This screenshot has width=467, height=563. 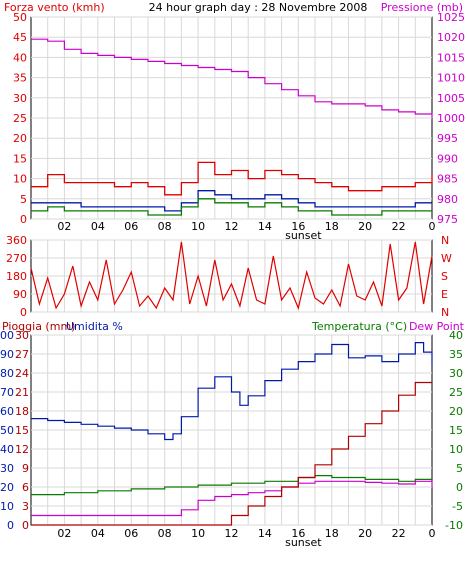 I want to click on wind-tick-label: 35, so click(x=20, y=78).